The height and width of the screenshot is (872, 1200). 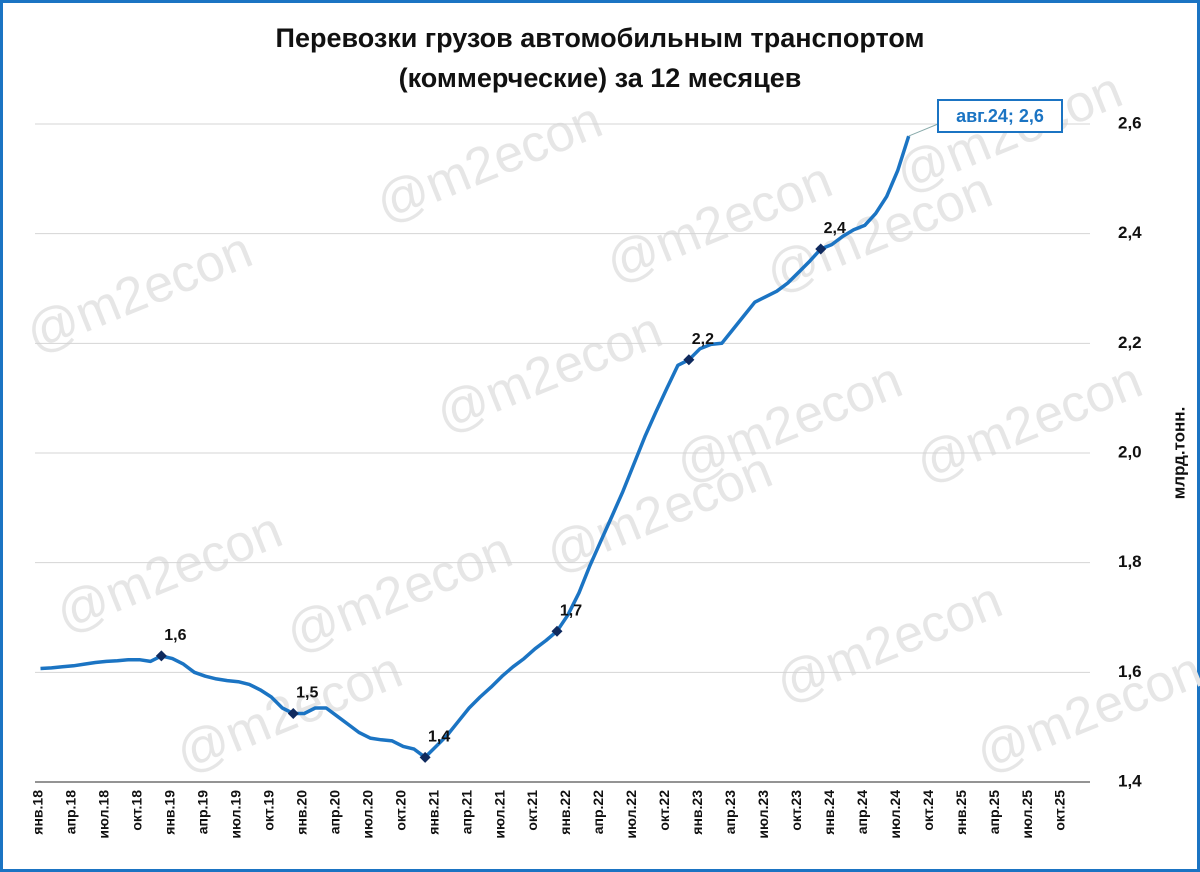 I want to click on x-tick-label: июл.21, so click(x=499, y=814).